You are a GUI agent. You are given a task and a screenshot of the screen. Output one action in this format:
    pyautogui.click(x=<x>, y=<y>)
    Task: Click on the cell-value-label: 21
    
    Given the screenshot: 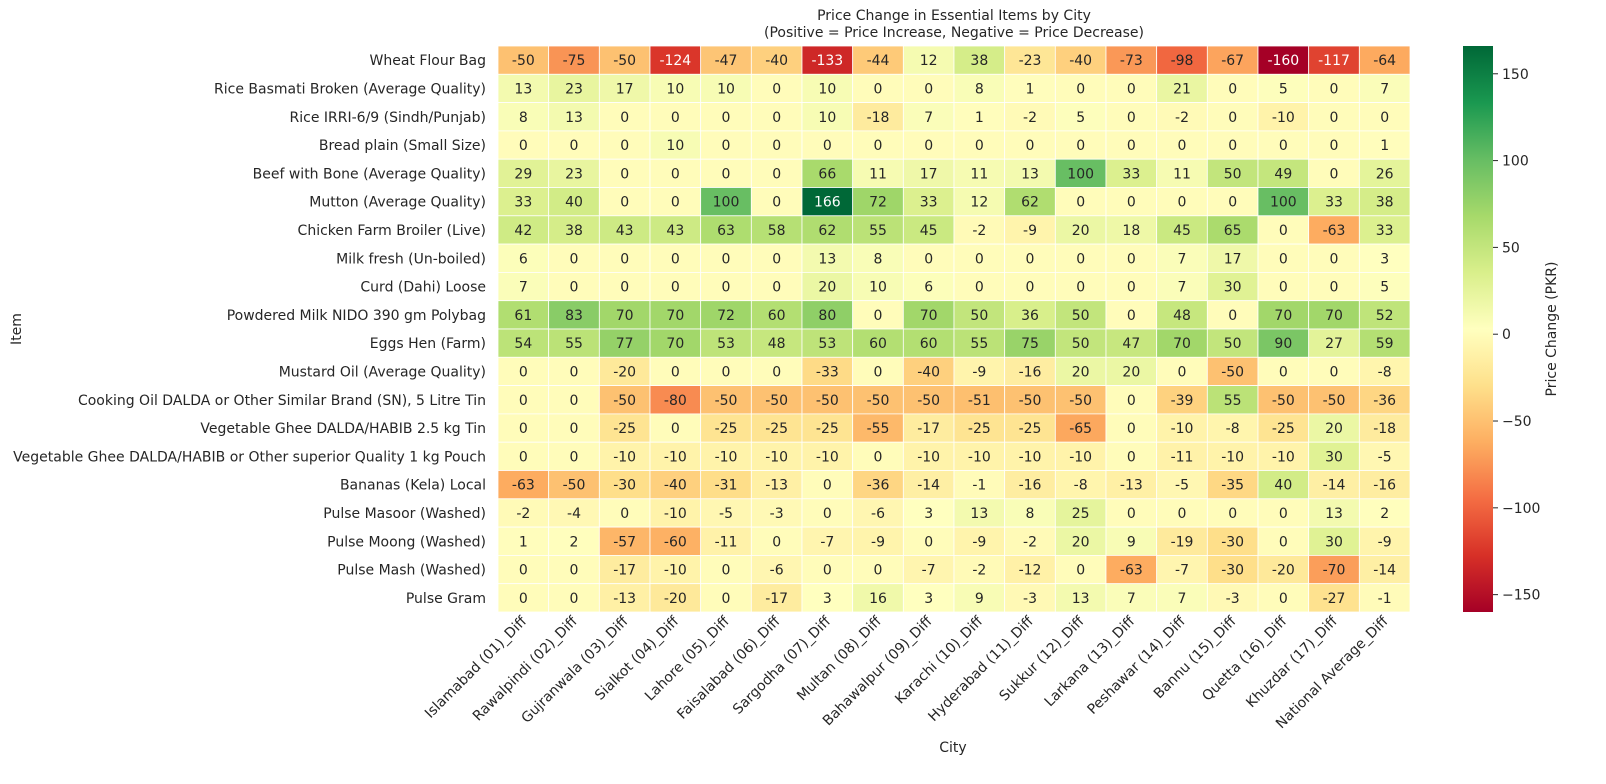 What is the action you would take?
    pyautogui.click(x=1182, y=89)
    